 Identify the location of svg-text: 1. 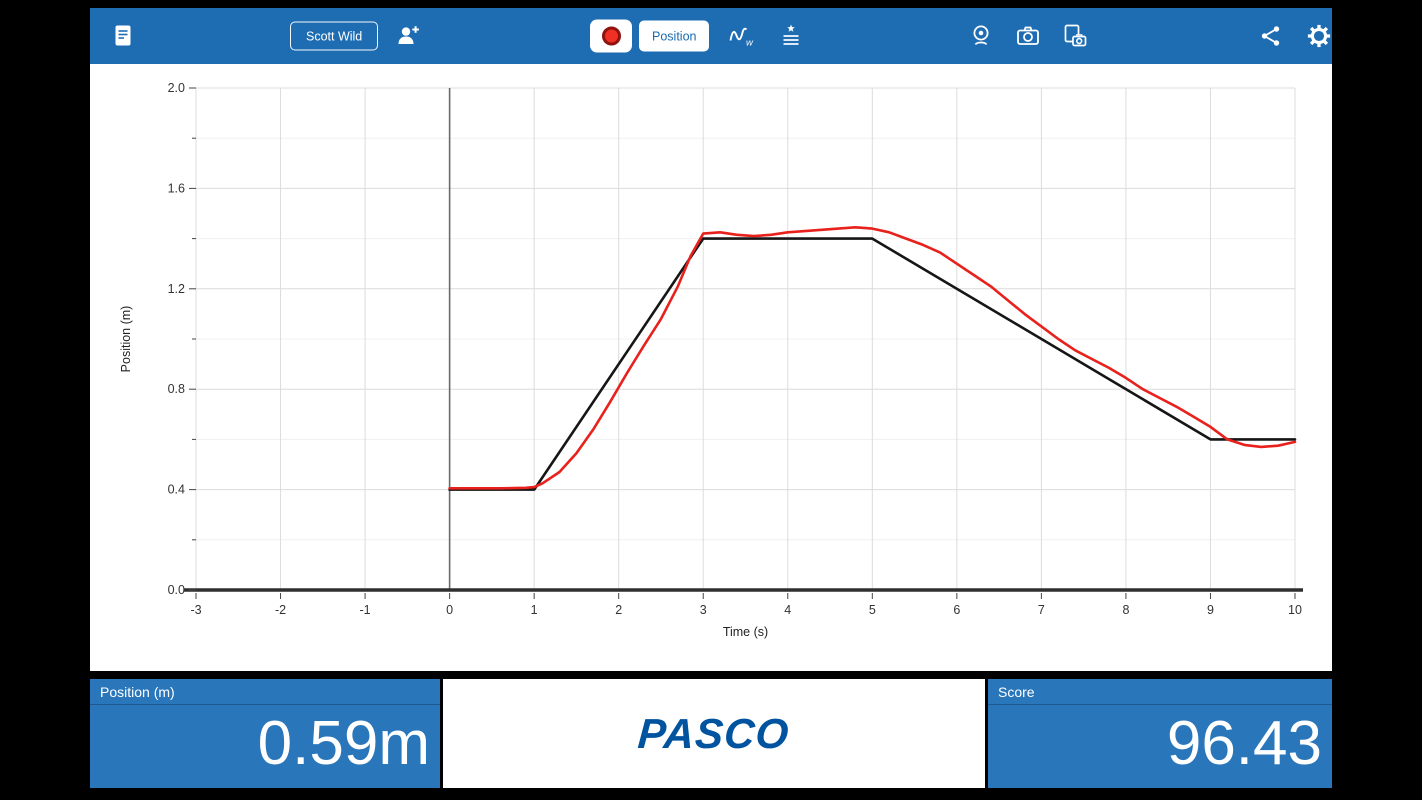
(534, 610).